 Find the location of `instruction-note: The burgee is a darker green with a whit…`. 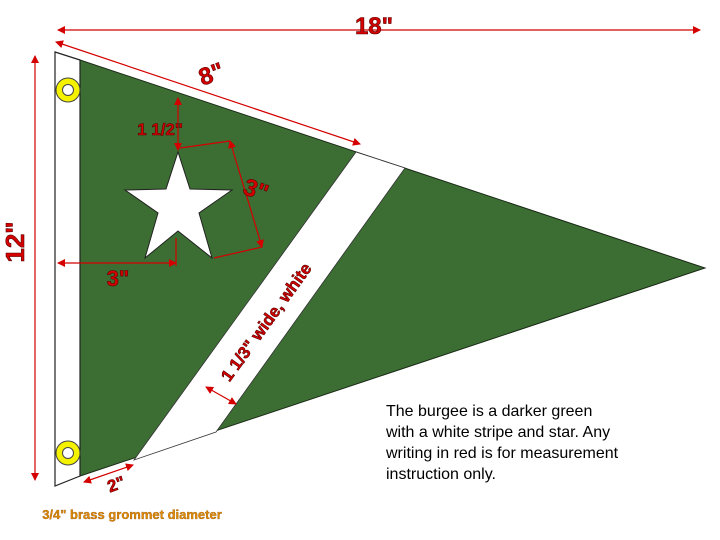

instruction-note: The burgee is a darker green with a whit… is located at coordinates (536, 443).